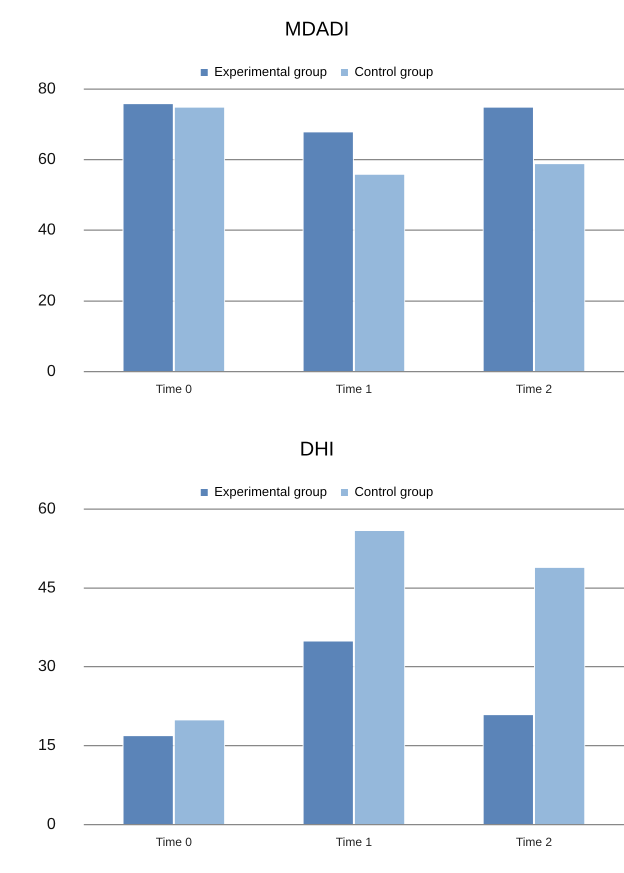 This screenshot has height=873, width=624. What do you see at coordinates (47, 89) in the screenshot?
I see `y-tick-label: 80` at bounding box center [47, 89].